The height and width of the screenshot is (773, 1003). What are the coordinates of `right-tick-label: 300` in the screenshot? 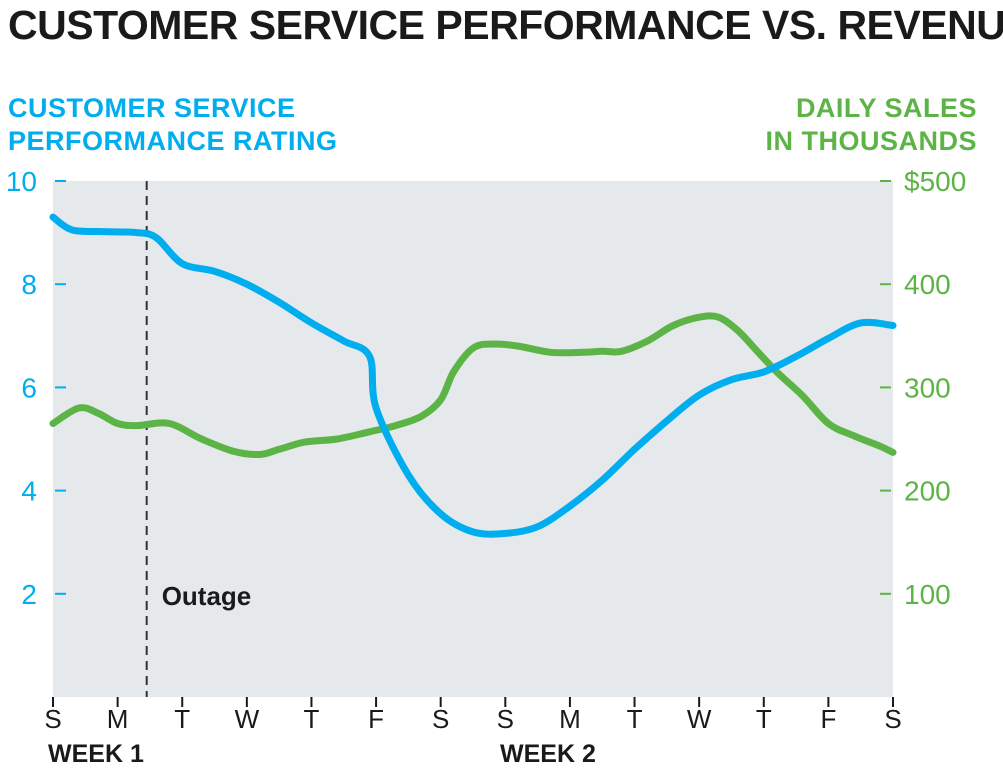 It's located at (927, 387).